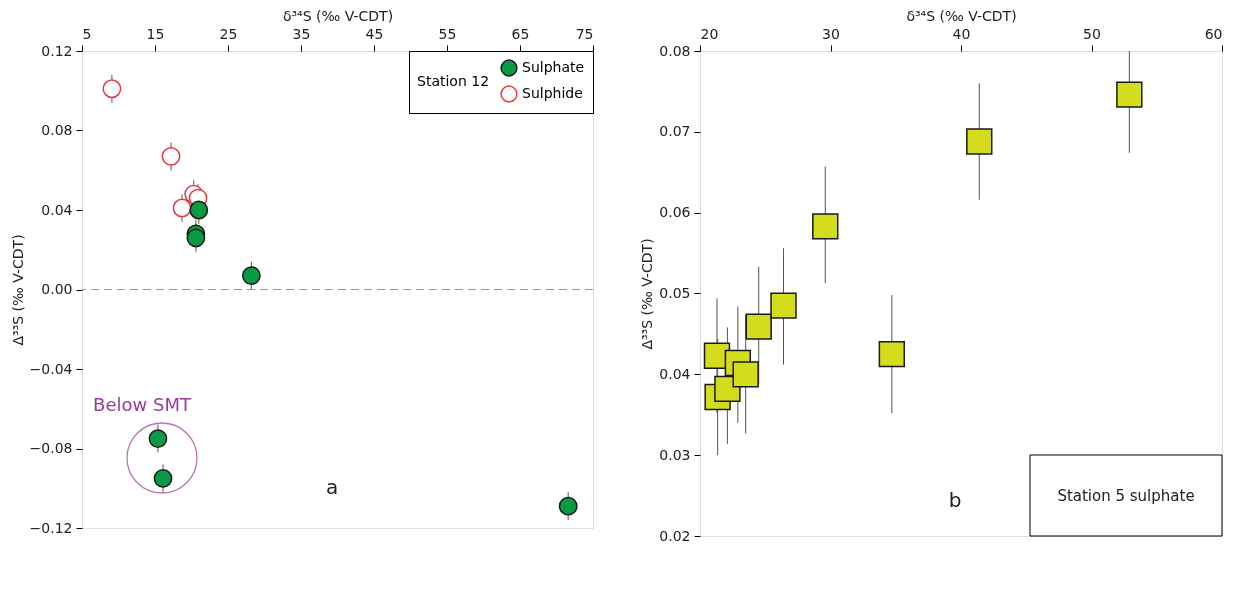 The width and height of the screenshot is (1252, 596). What do you see at coordinates (675, 293) in the screenshot?
I see `y-tick-label: 0.05` at bounding box center [675, 293].